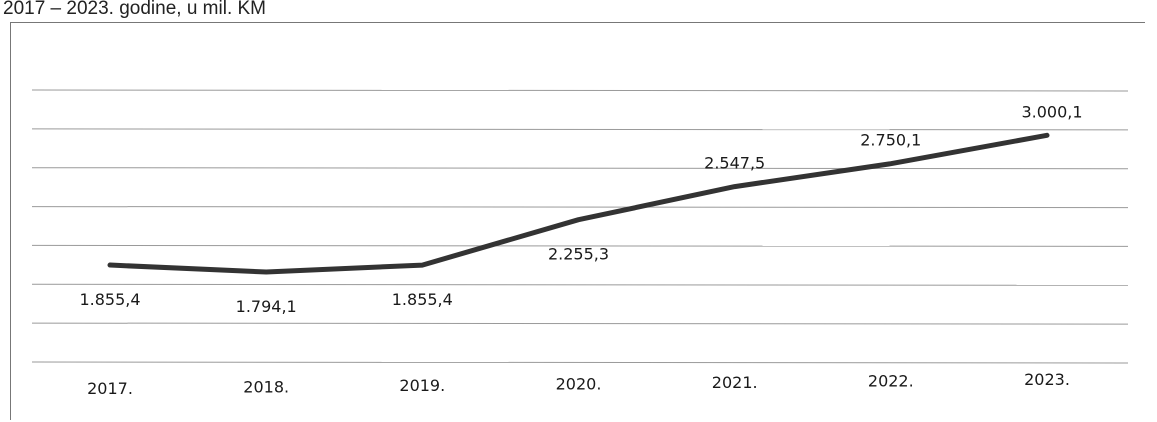  What do you see at coordinates (1051, 111) in the screenshot?
I see `data-label-2023: 3.000,1` at bounding box center [1051, 111].